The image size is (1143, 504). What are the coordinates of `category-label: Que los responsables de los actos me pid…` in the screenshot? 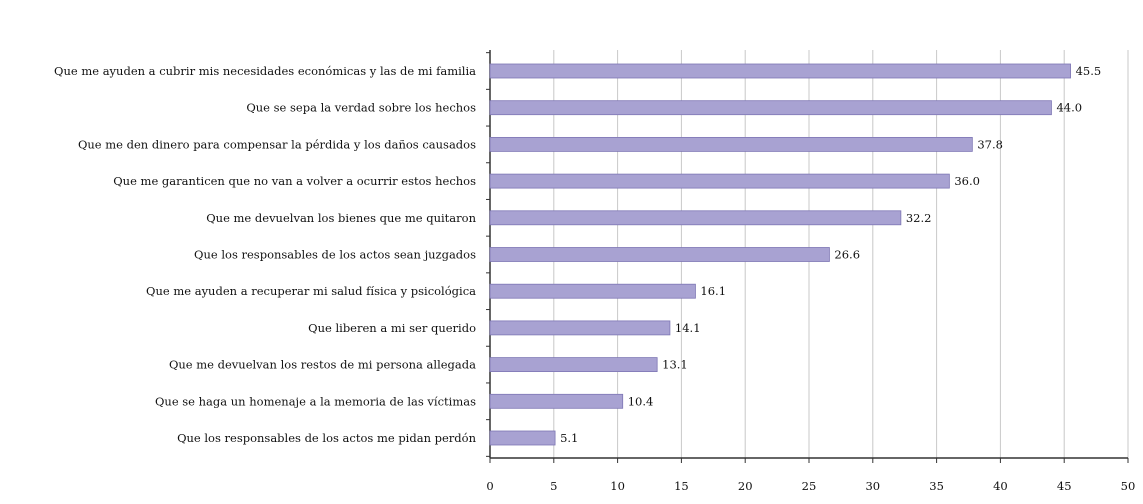 It's located at (327, 438).